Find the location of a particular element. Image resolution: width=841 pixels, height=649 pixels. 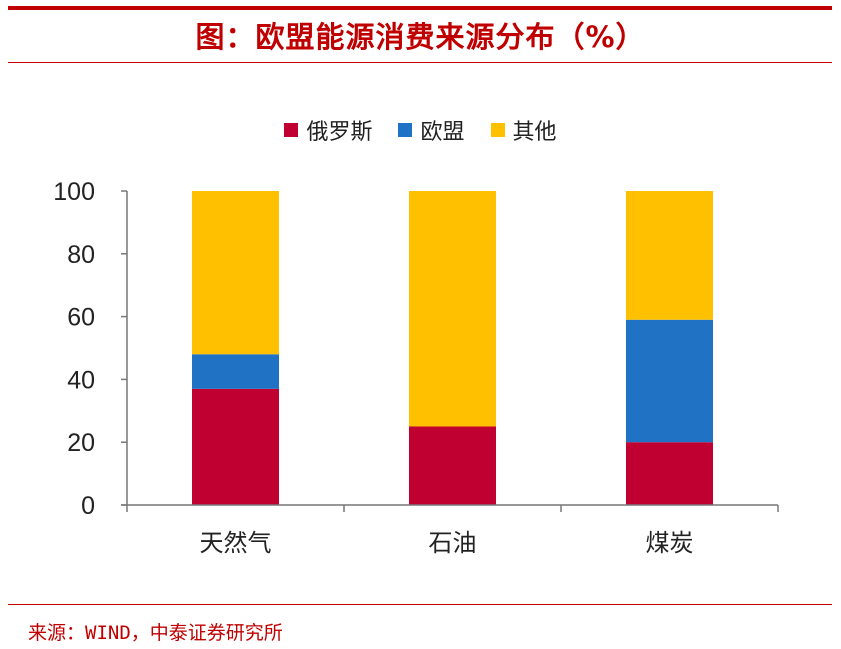

y-tick-label-5: 100 is located at coordinates (74, 192).